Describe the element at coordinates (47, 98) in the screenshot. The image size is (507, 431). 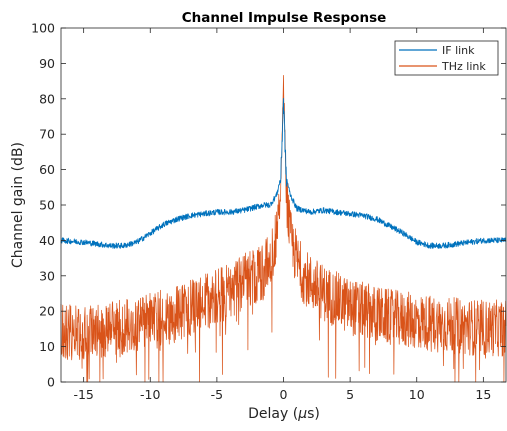
I see `y-tick-label: 80` at that location.